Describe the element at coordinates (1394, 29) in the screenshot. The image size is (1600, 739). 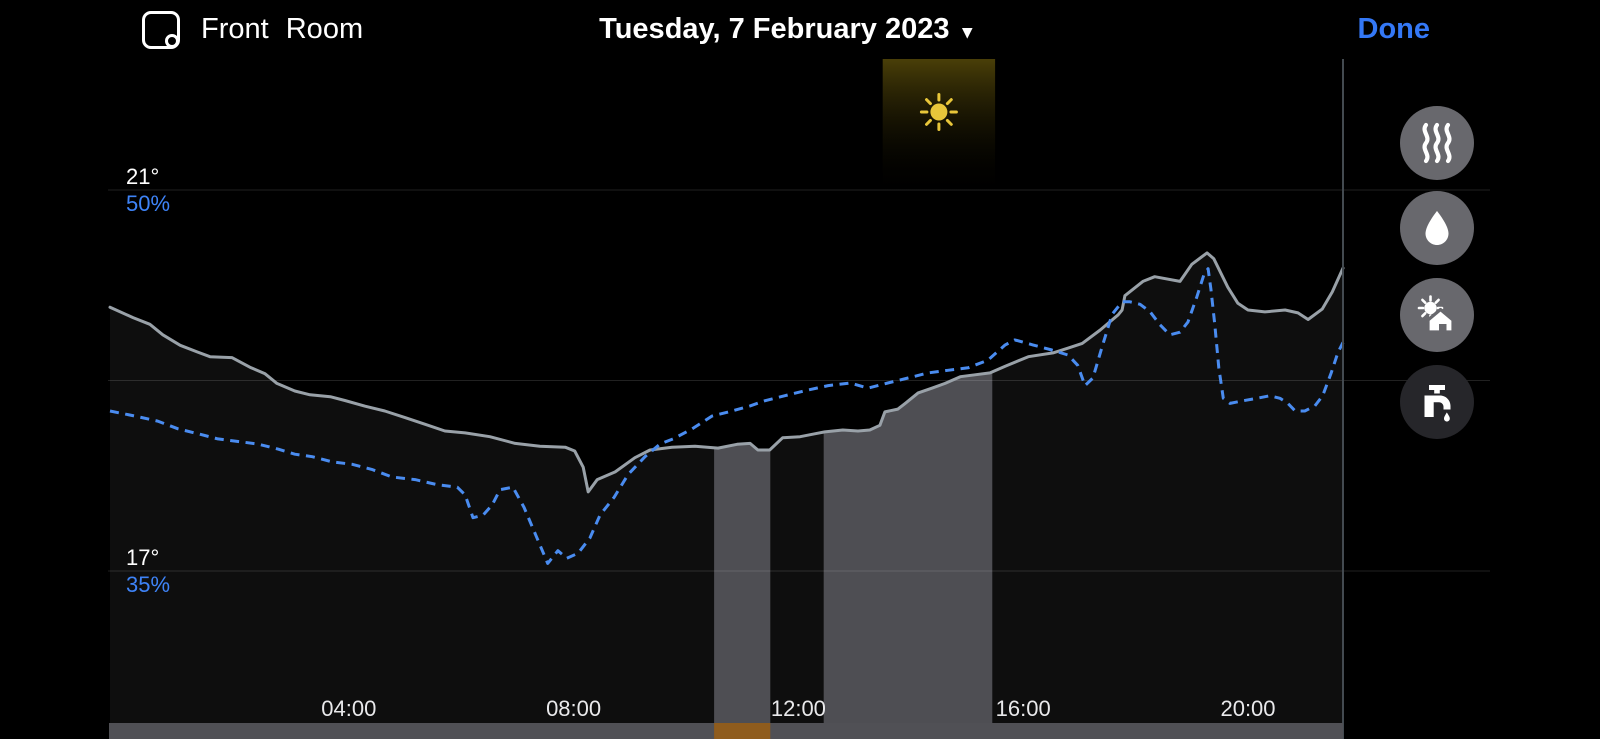
I see `done-button: Done` at that location.